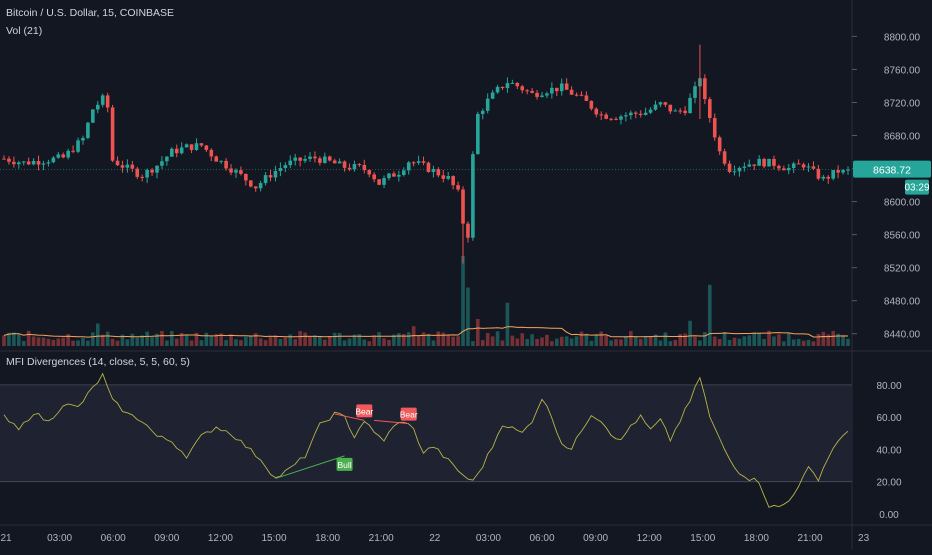  What do you see at coordinates (310, 467) in the screenshot?
I see `bull-divergence-line` at bounding box center [310, 467].